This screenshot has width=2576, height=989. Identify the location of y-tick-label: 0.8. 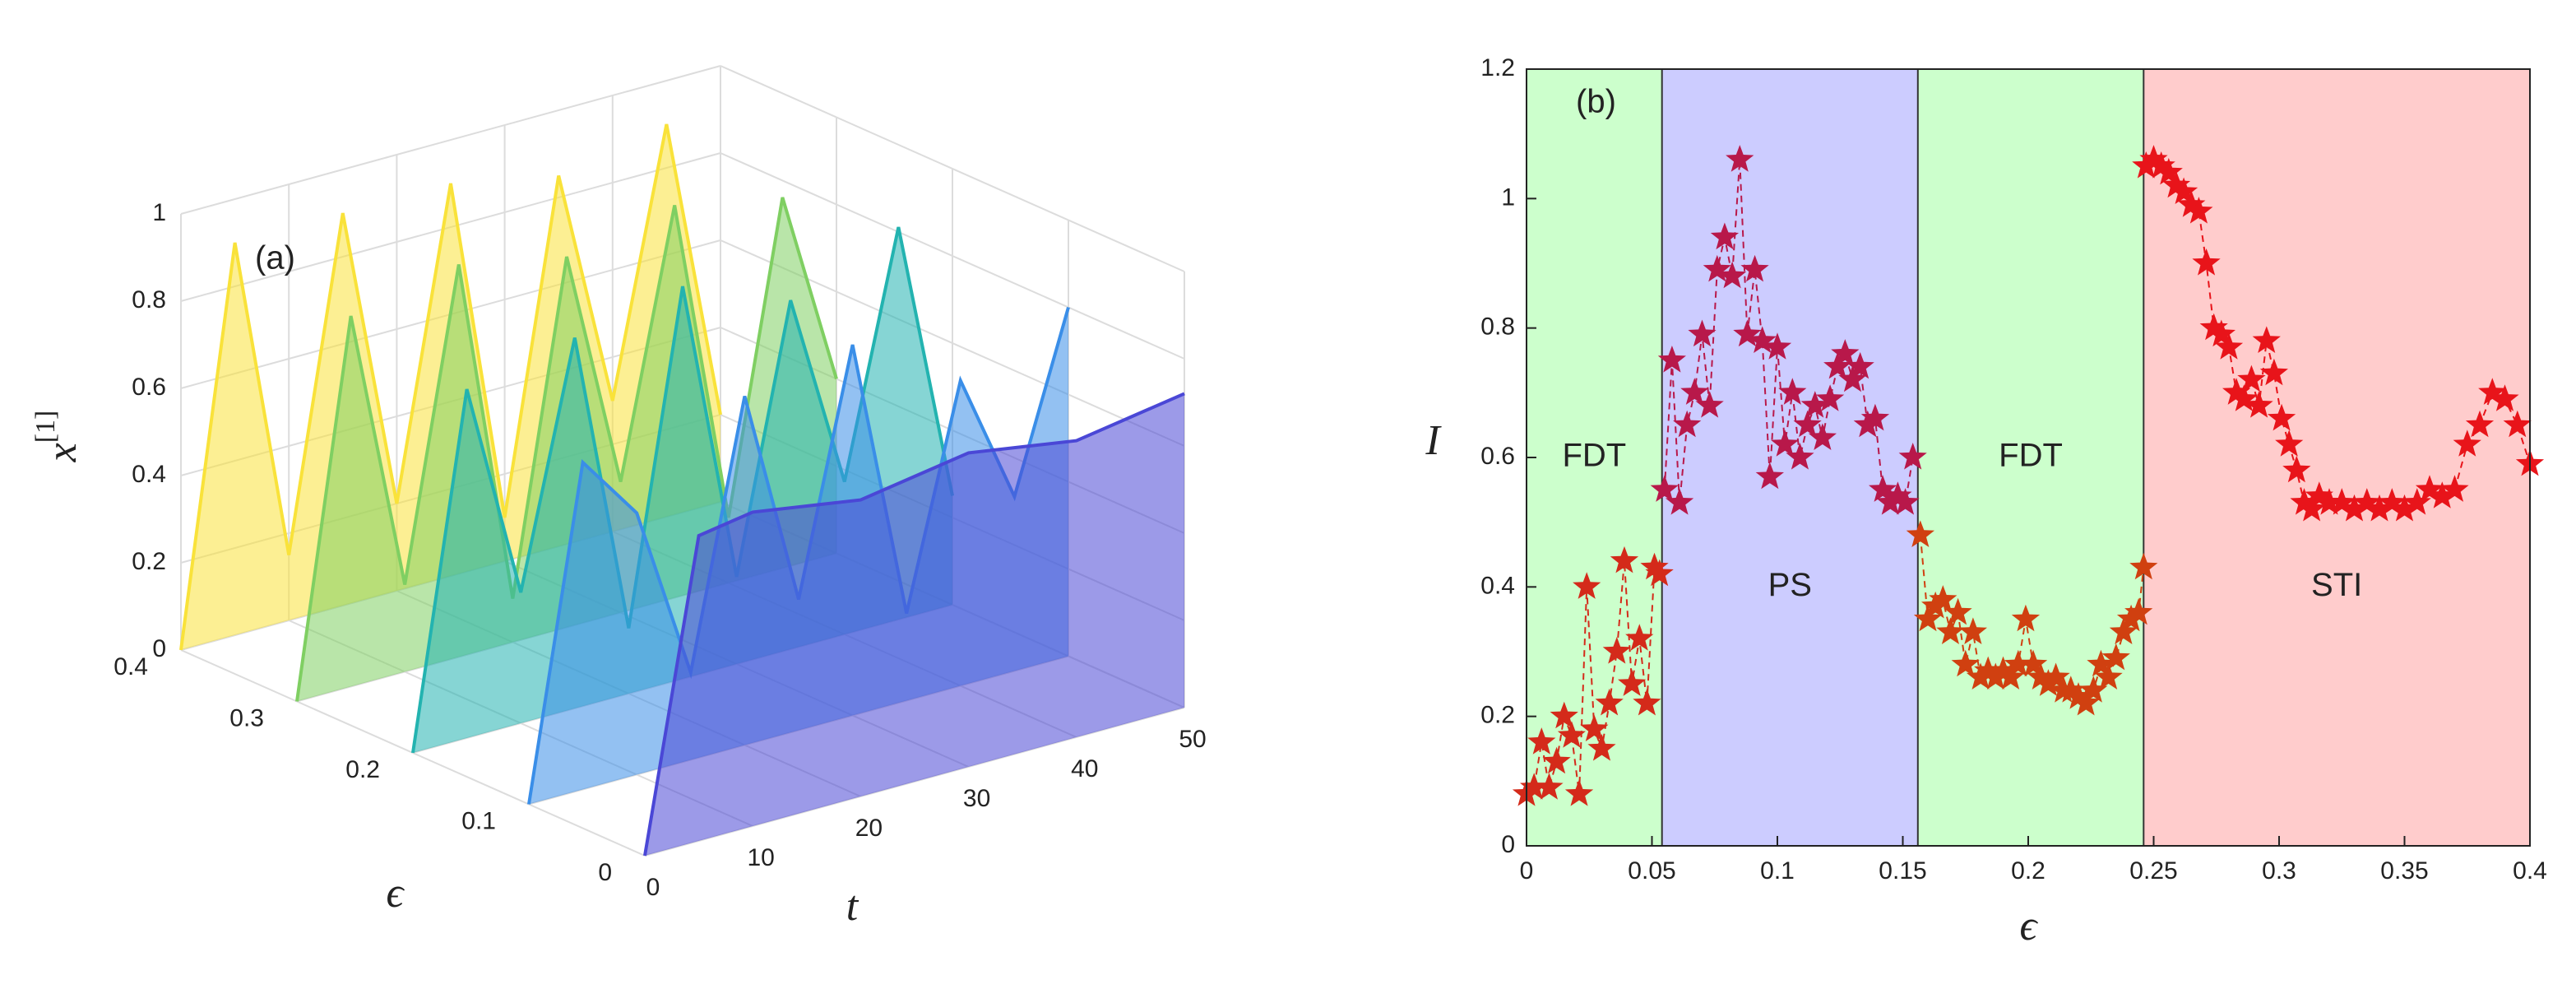
(1497, 327).